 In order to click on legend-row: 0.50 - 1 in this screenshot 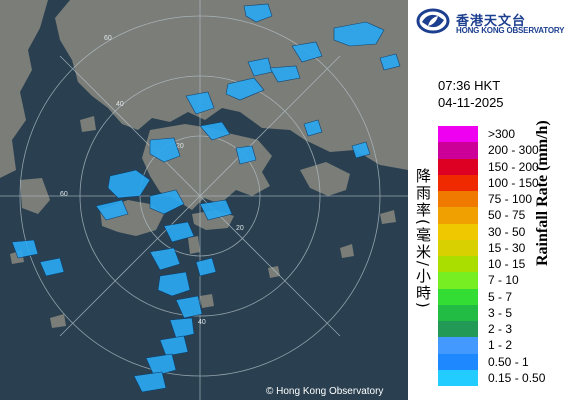, I will do `click(507, 361)`.